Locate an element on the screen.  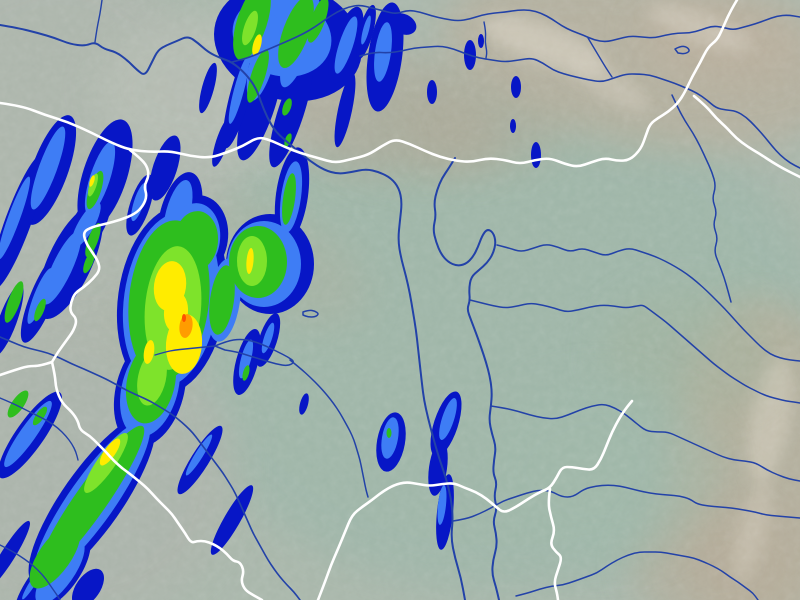
country-border-south-diagonal is located at coordinates (192, 533).